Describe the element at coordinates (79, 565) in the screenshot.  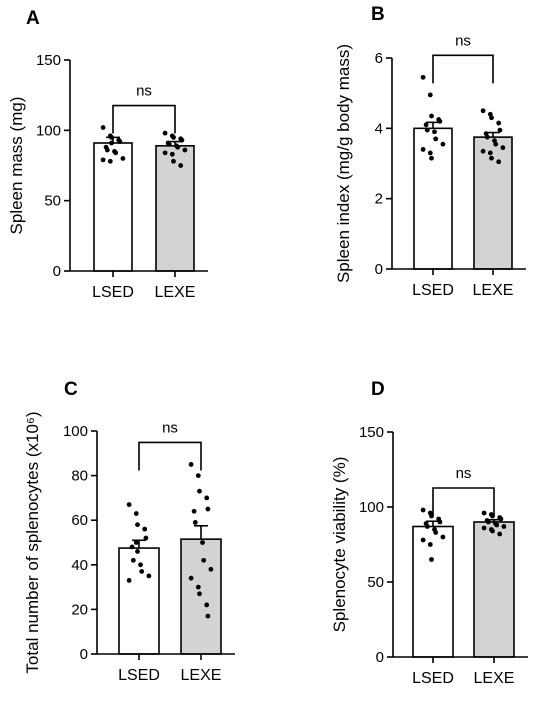
I see `y-tick-label: 40` at that location.